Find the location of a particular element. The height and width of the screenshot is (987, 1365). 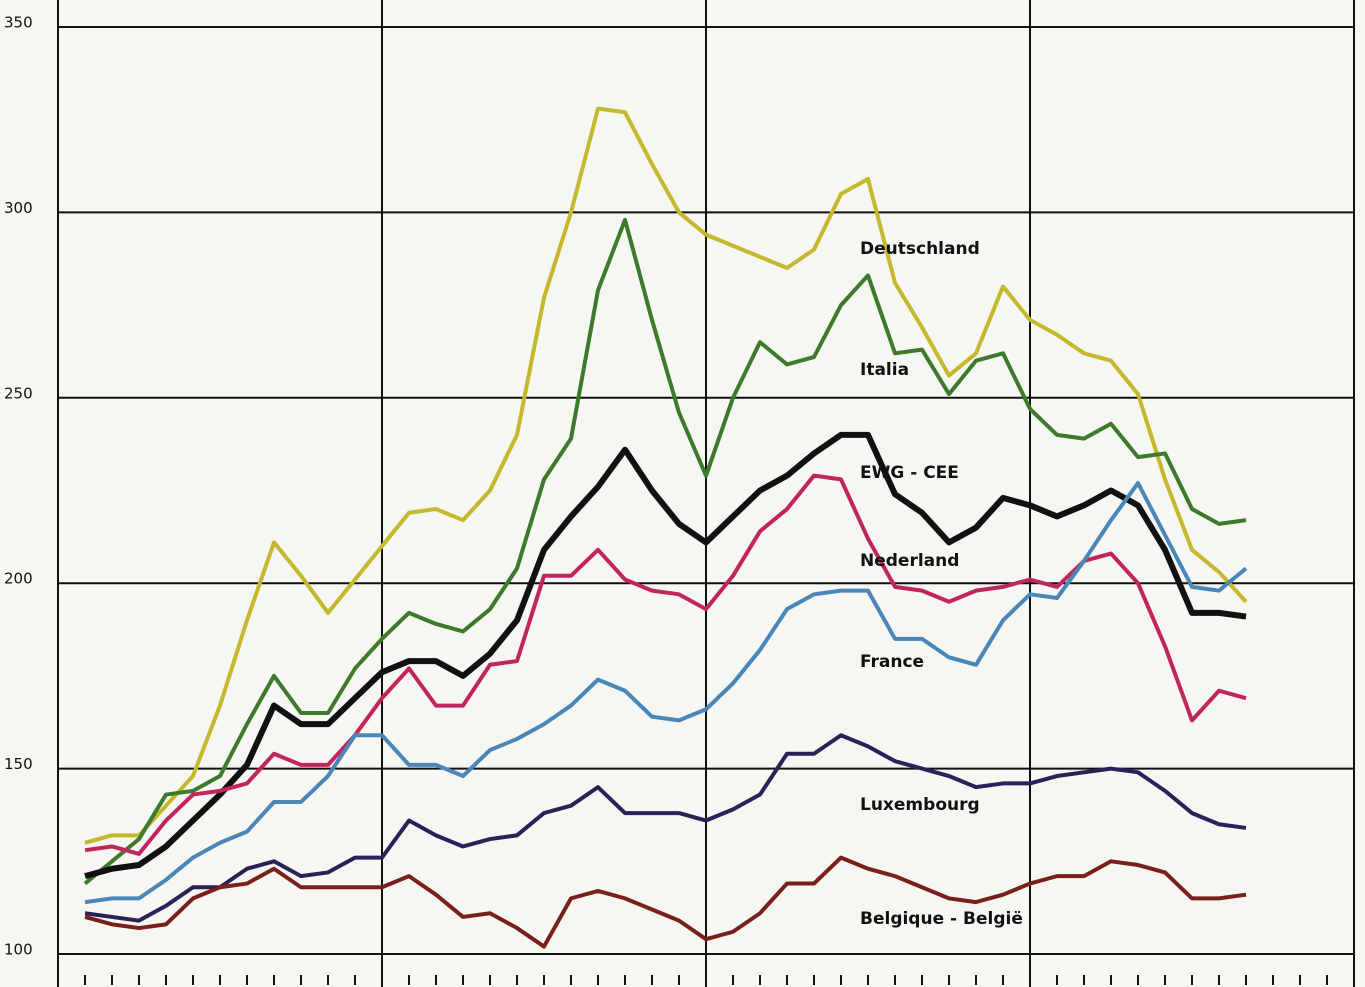

series-label: France is located at coordinates (892, 662).